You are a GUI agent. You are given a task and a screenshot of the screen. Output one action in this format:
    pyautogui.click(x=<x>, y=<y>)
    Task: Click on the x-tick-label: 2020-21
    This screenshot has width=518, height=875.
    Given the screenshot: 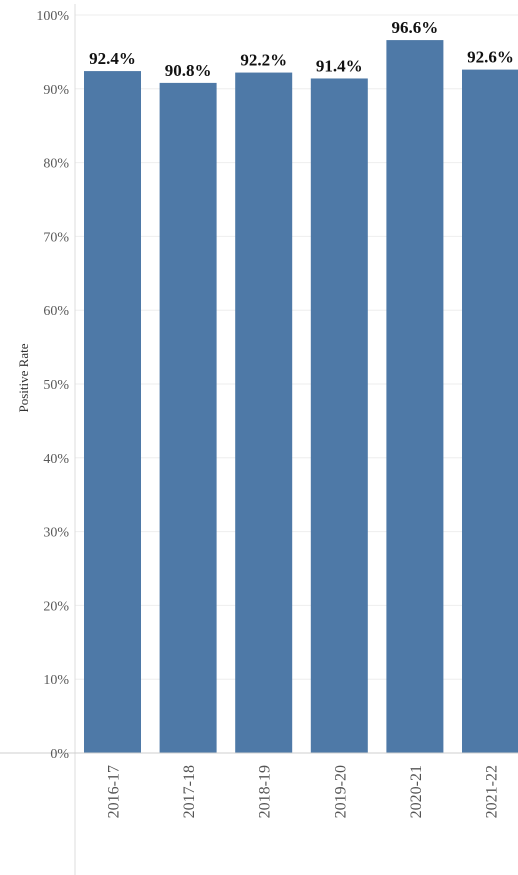 What is the action you would take?
    pyautogui.click(x=416, y=791)
    